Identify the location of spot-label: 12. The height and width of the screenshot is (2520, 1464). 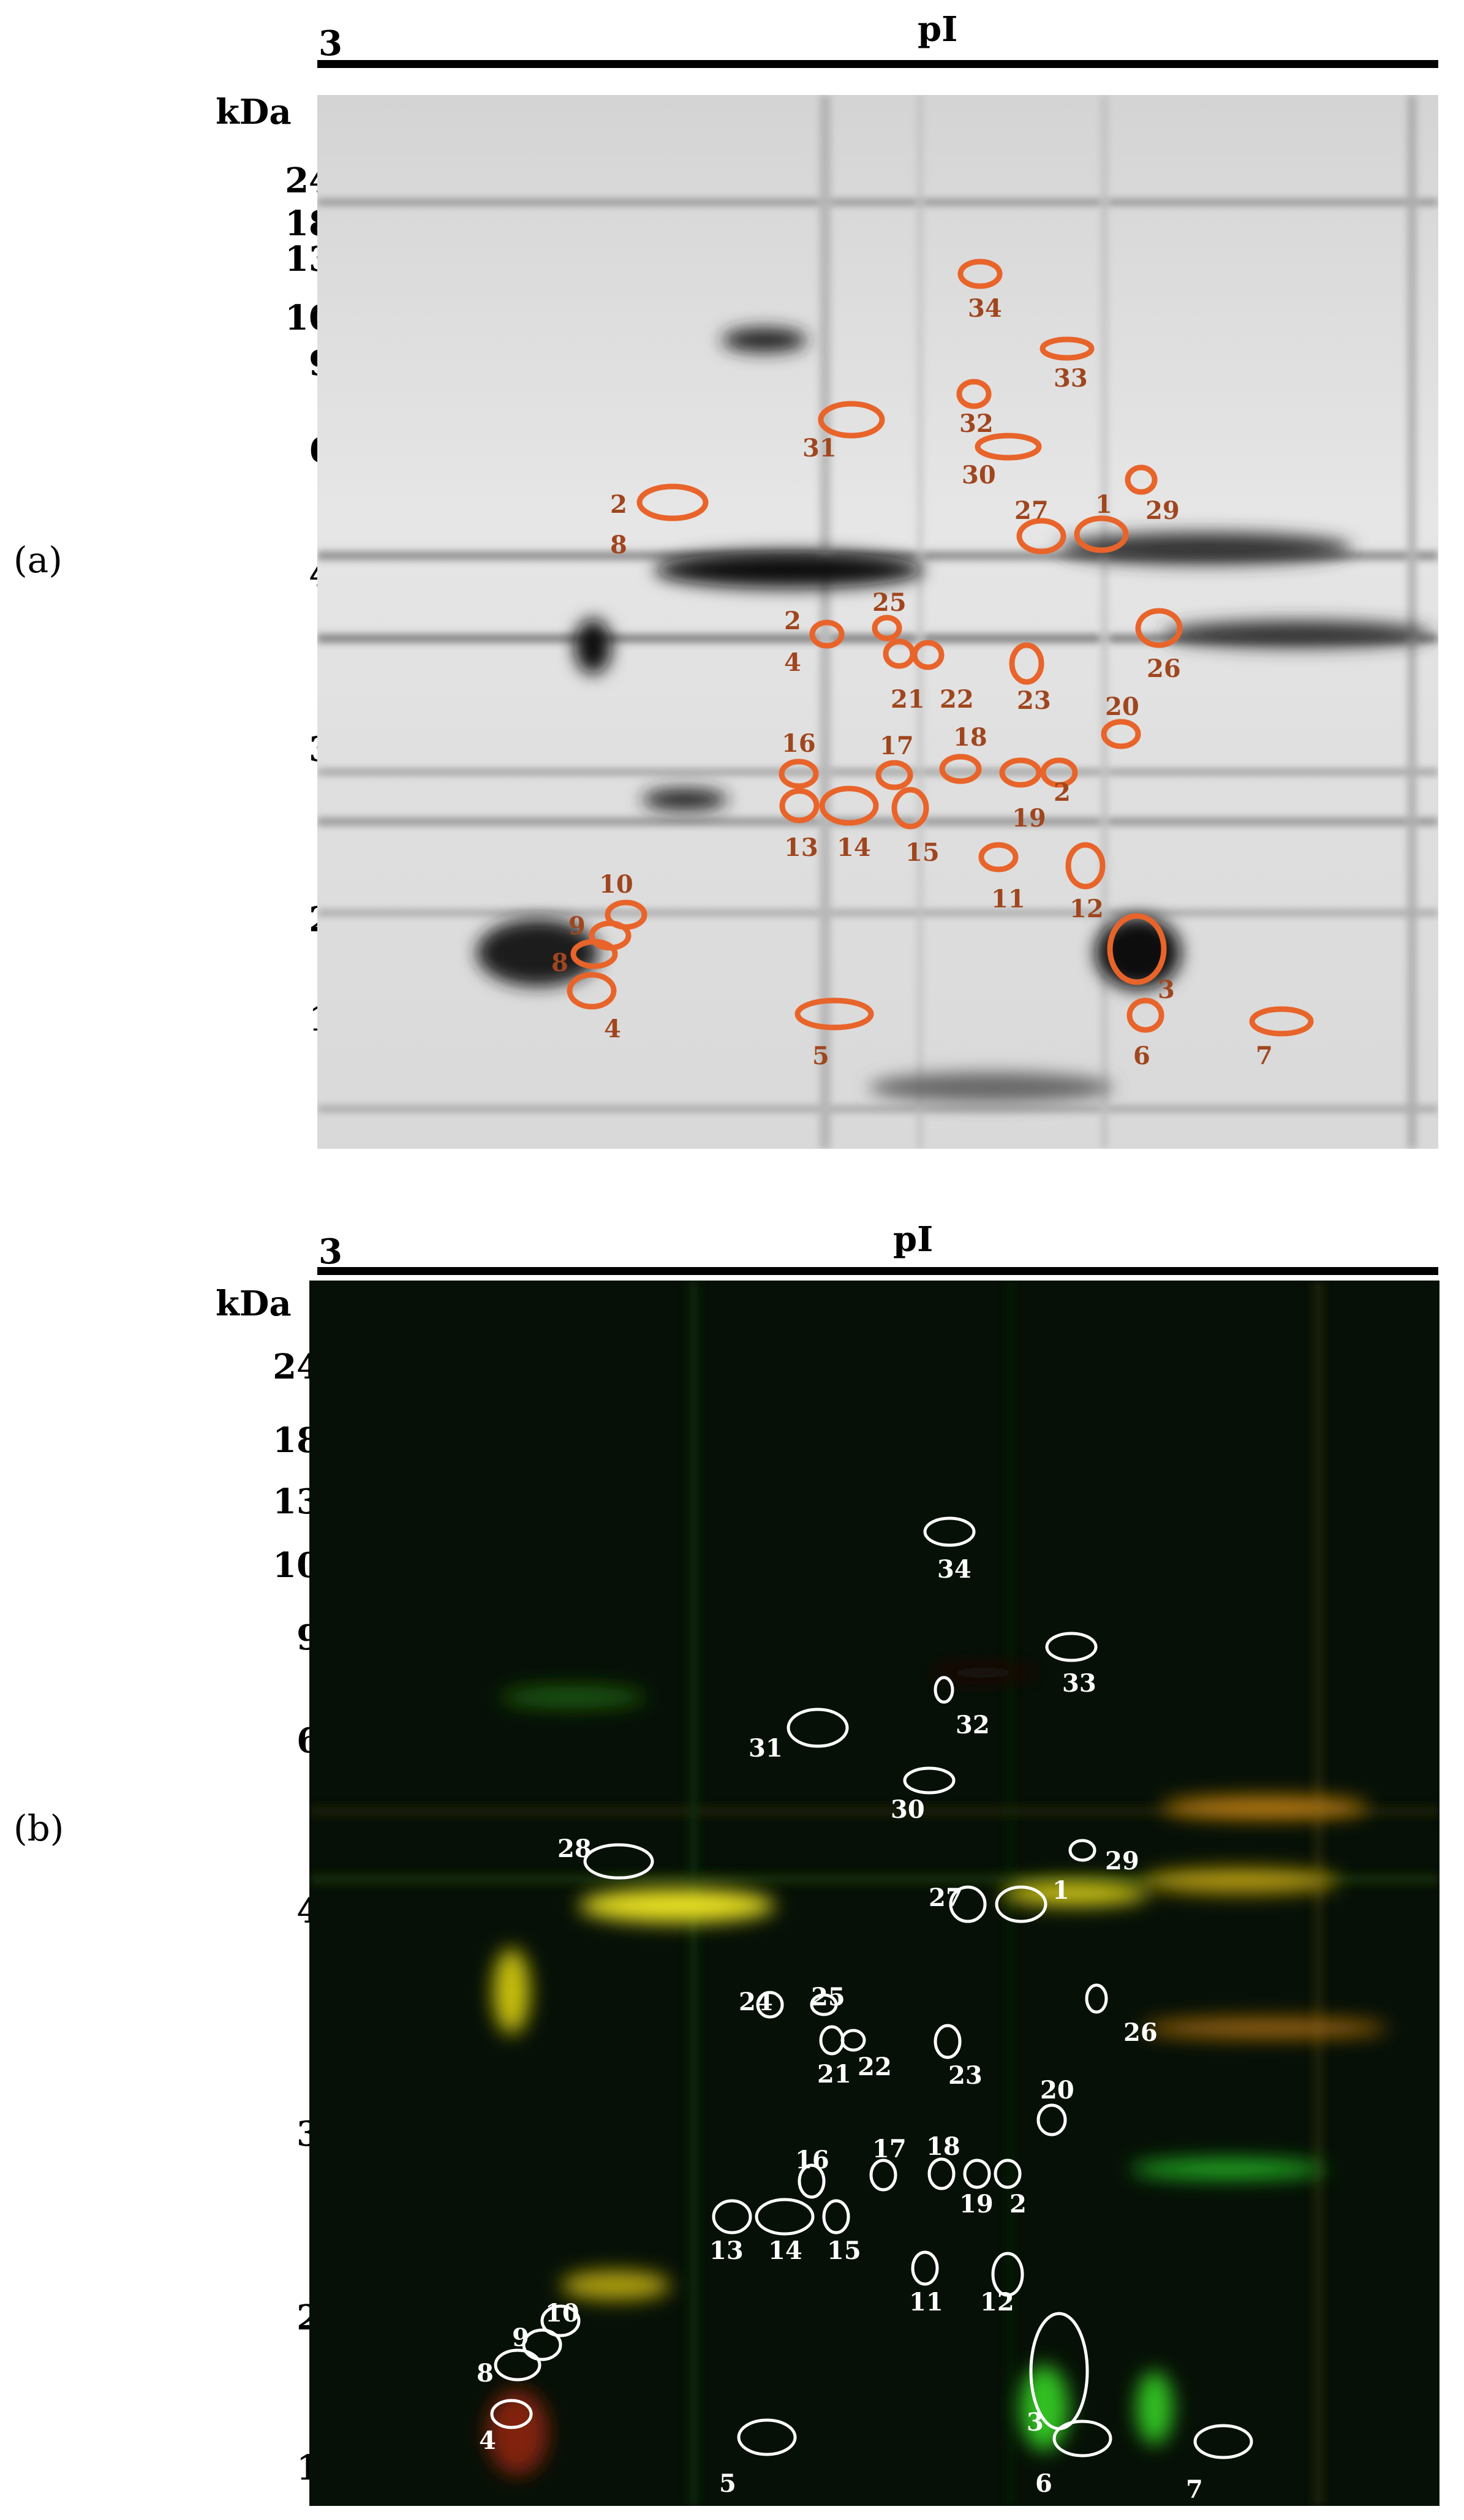
(1087, 909).